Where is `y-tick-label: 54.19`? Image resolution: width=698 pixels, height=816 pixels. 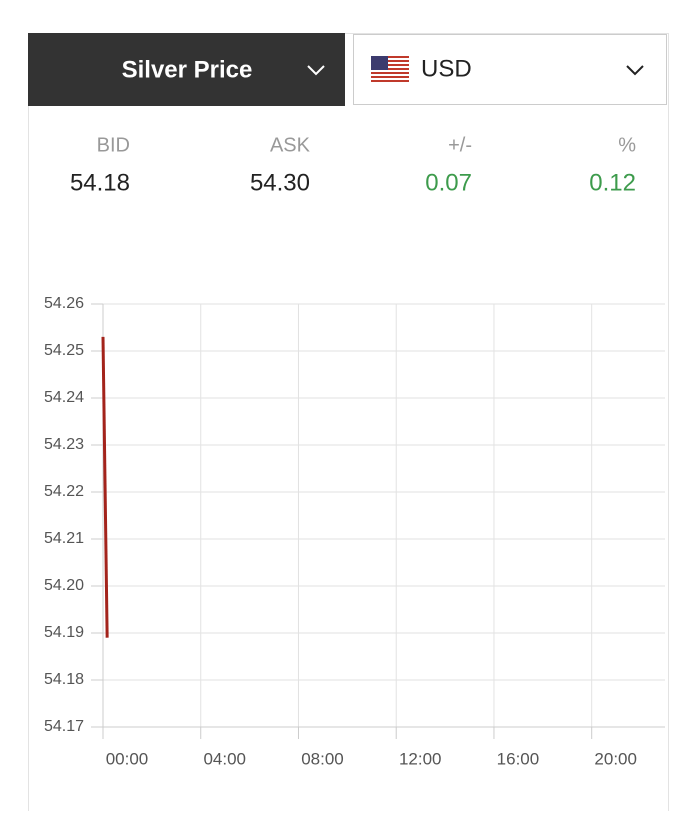 y-tick-label: 54.19 is located at coordinates (64, 632).